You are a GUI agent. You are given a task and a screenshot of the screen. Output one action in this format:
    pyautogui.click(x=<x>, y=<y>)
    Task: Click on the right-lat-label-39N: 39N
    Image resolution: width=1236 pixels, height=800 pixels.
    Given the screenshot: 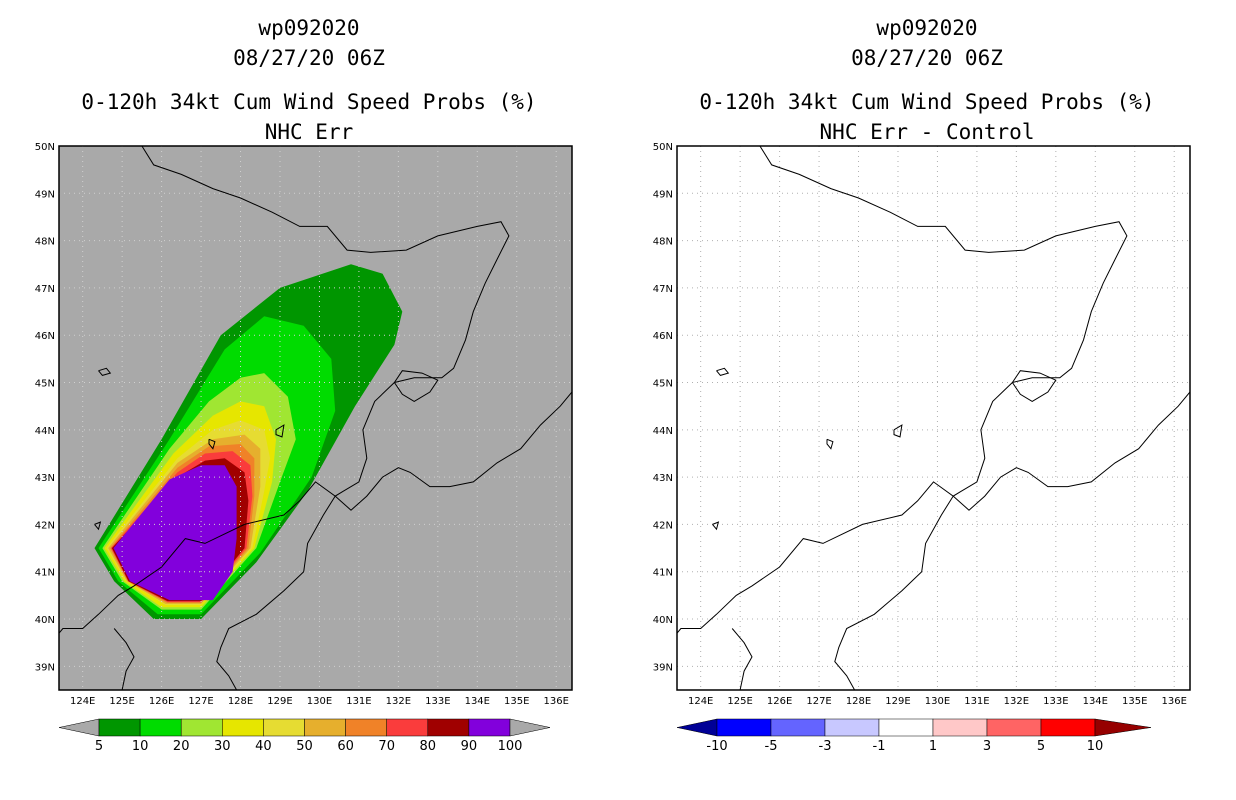 What is the action you would take?
    pyautogui.click(x=663, y=667)
    